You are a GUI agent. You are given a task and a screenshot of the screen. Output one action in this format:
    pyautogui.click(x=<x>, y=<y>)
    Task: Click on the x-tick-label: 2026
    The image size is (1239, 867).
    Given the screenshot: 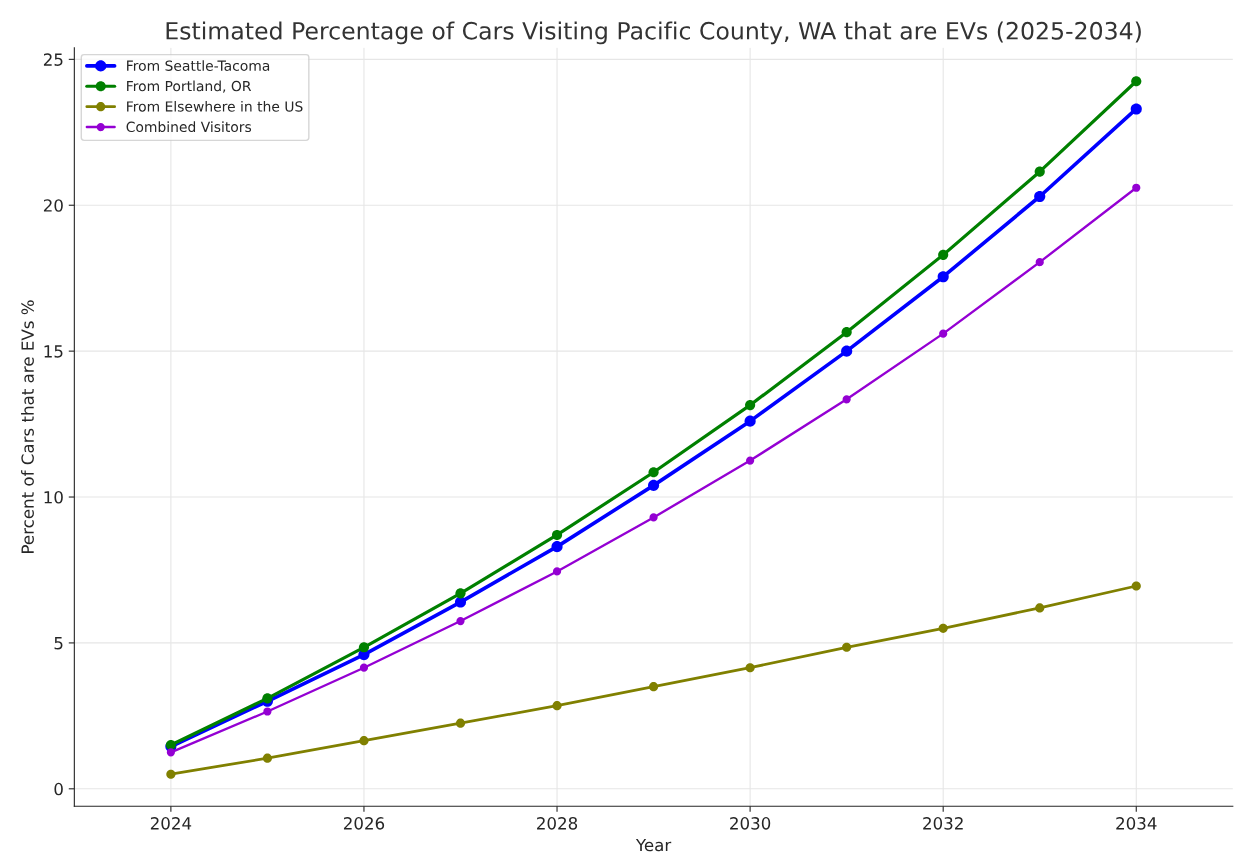 What is the action you would take?
    pyautogui.click(x=364, y=823)
    